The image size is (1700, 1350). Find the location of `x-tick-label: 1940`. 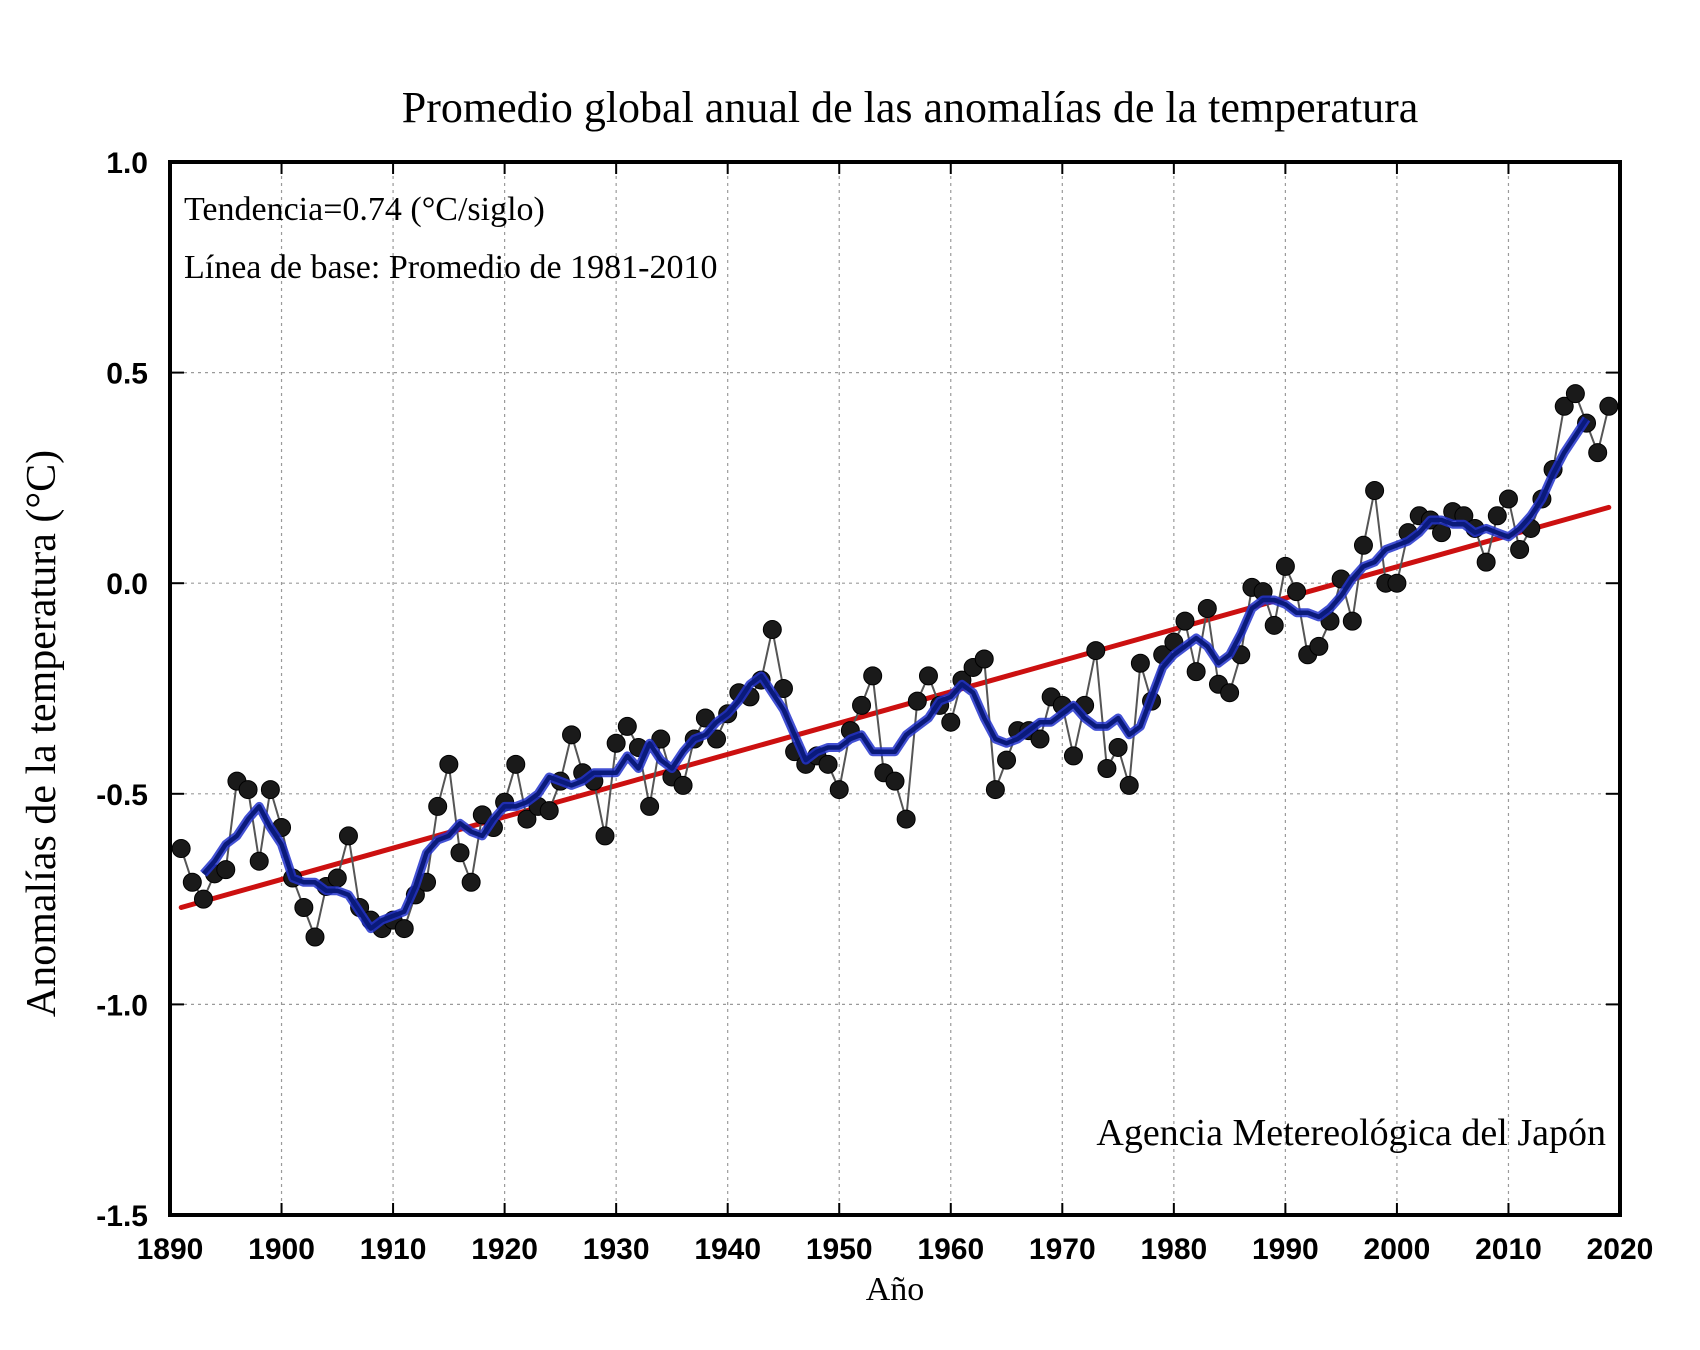

x-tick-label: 1940 is located at coordinates (727, 1249).